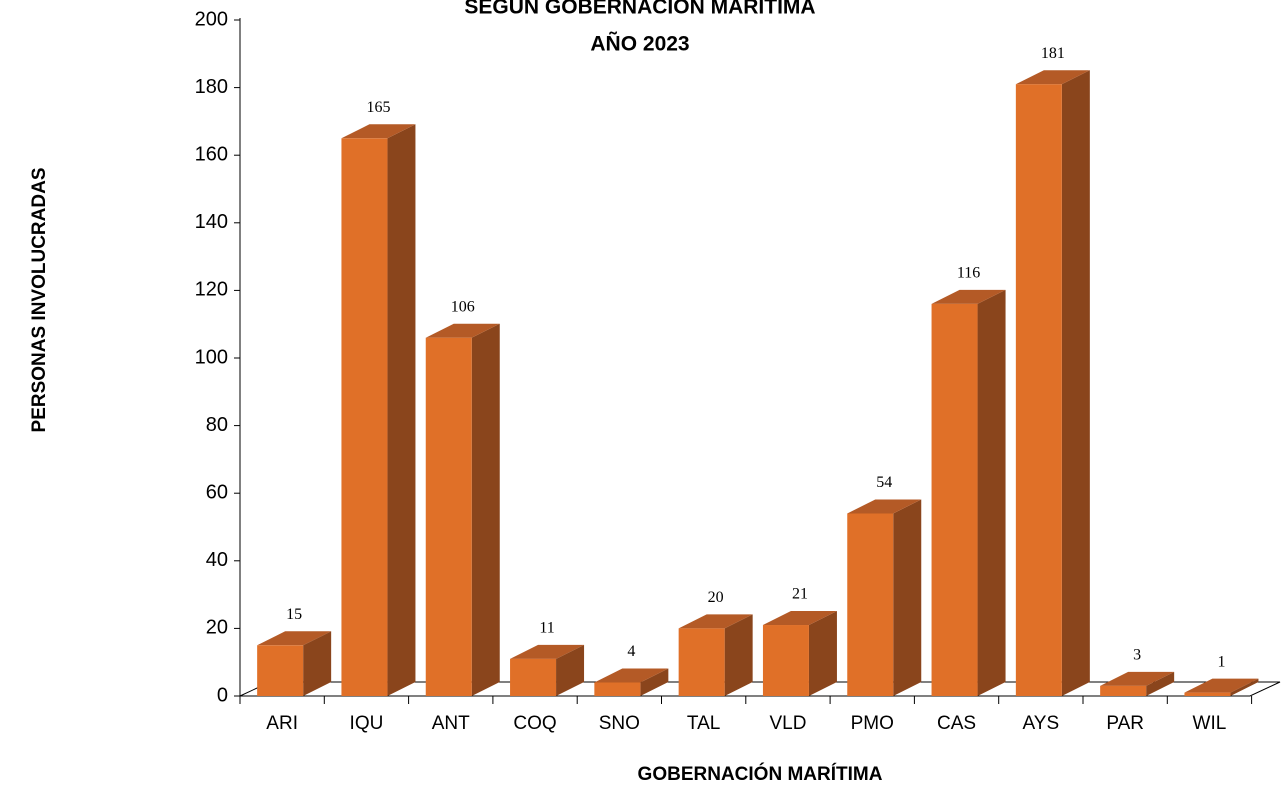 The image size is (1281, 787). What do you see at coordinates (787, 723) in the screenshot?
I see `x-tick-label: VLD` at bounding box center [787, 723].